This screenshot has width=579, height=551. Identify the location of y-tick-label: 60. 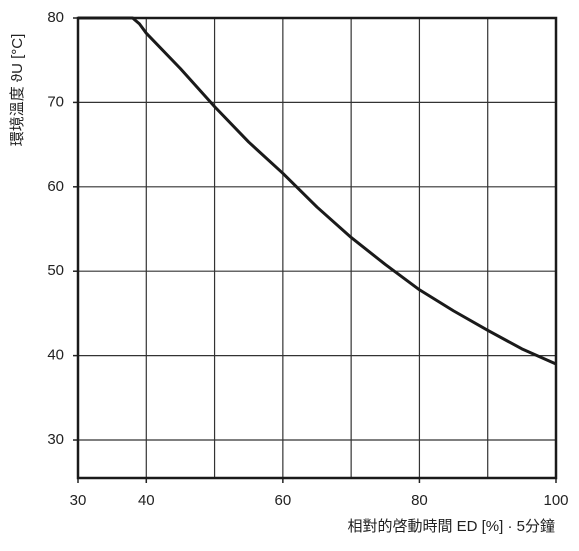
(55, 186).